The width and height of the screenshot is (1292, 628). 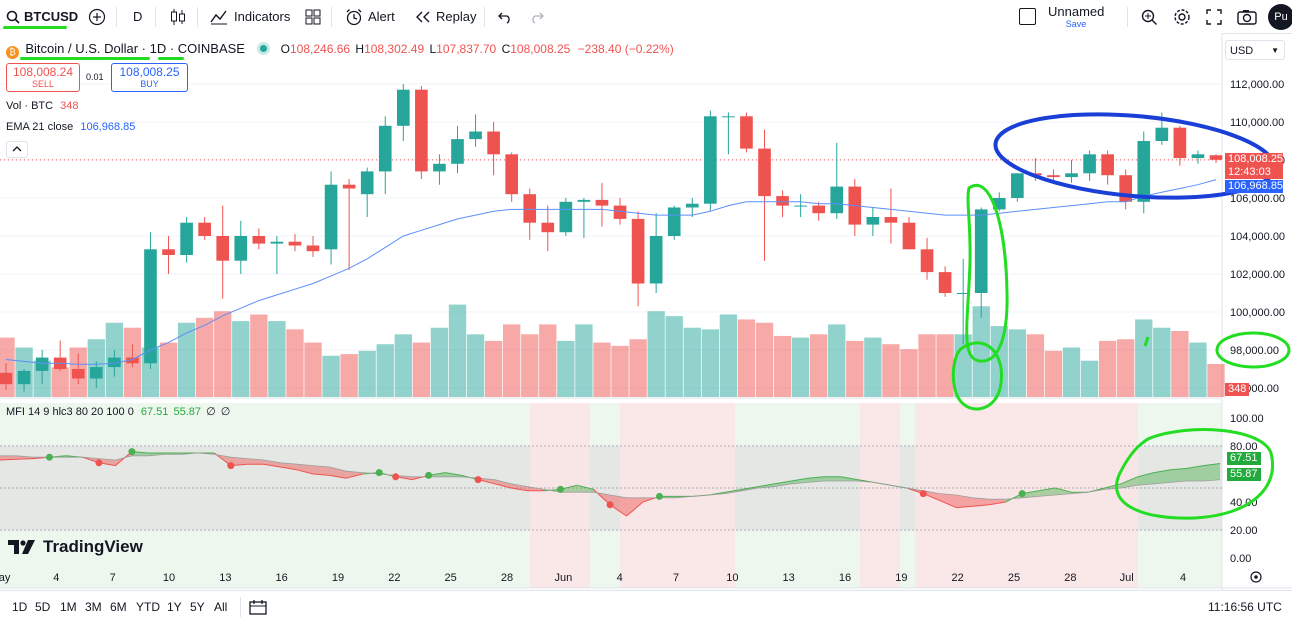 What do you see at coordinates (20, 607) in the screenshot?
I see `range-button-1d: 1D` at bounding box center [20, 607].